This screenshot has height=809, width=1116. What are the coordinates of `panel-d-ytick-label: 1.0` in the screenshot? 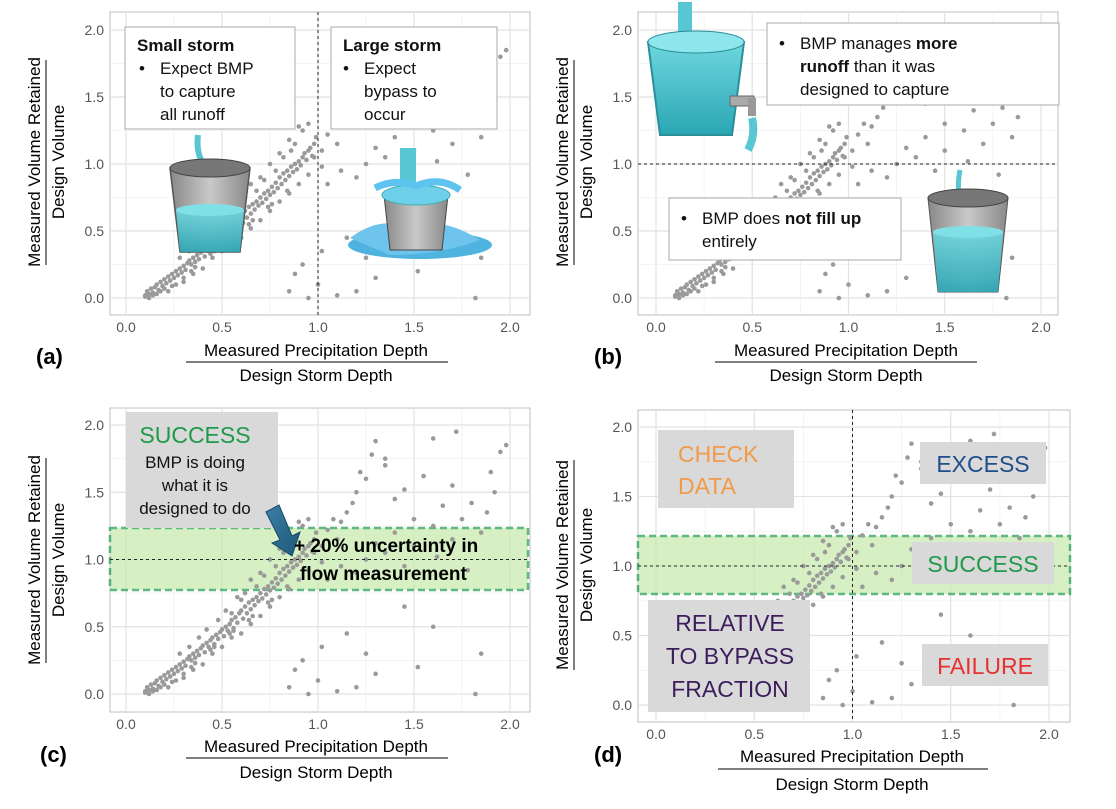 It's located at (623, 566).